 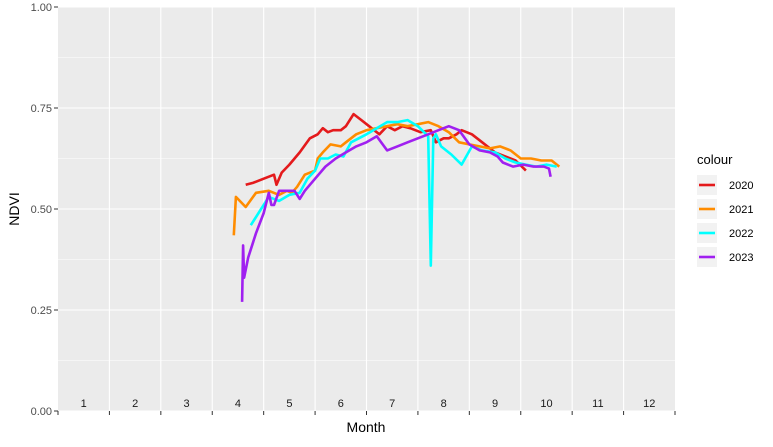 What do you see at coordinates (546, 404) in the screenshot?
I see `x-tick-label: 10` at bounding box center [546, 404].